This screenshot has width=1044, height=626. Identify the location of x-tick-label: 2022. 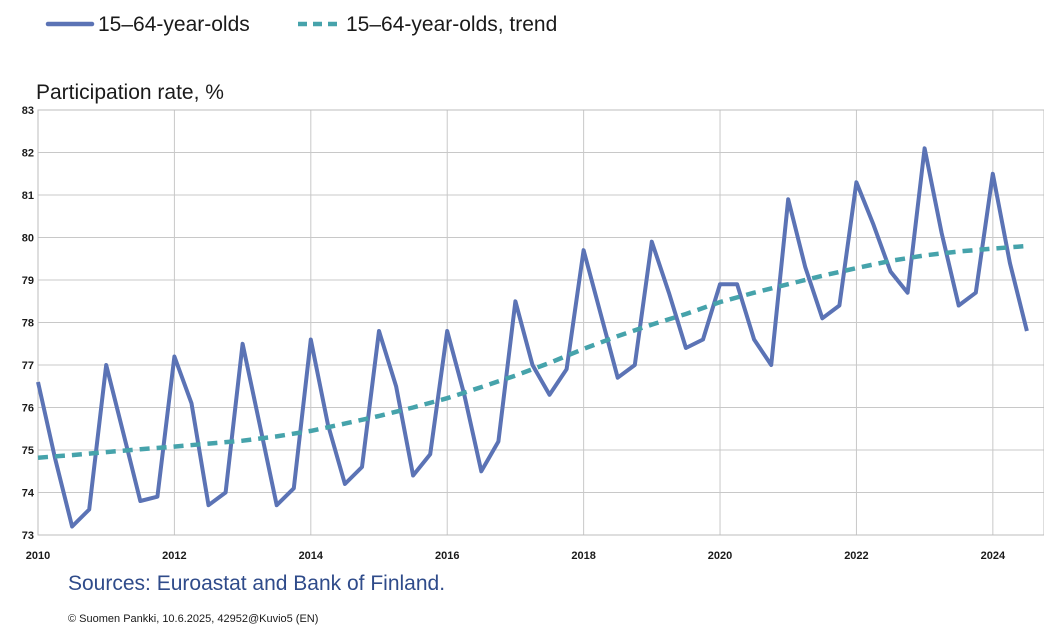
(856, 556).